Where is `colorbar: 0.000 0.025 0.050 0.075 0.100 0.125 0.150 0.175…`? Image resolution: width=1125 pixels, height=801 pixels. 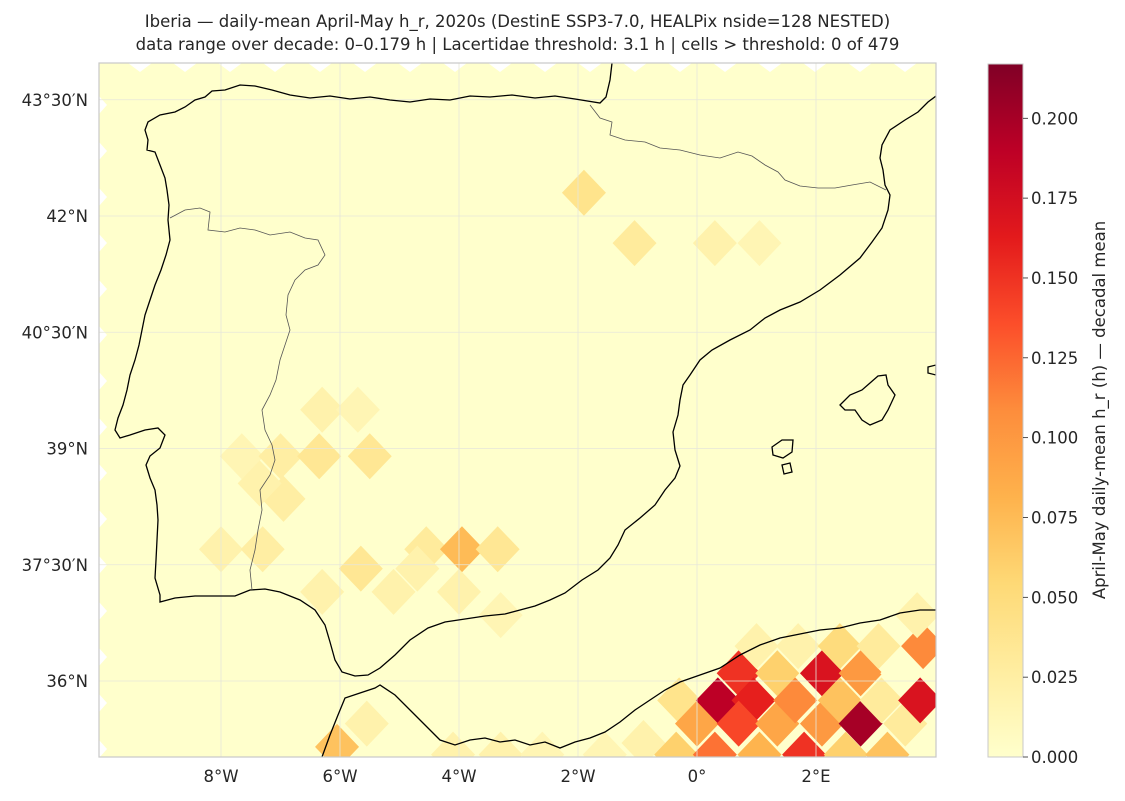
colorbar: 0.000 0.025 0.050 0.075 0.100 0.125 0.150 0.175… is located at coordinates (1048, 415).